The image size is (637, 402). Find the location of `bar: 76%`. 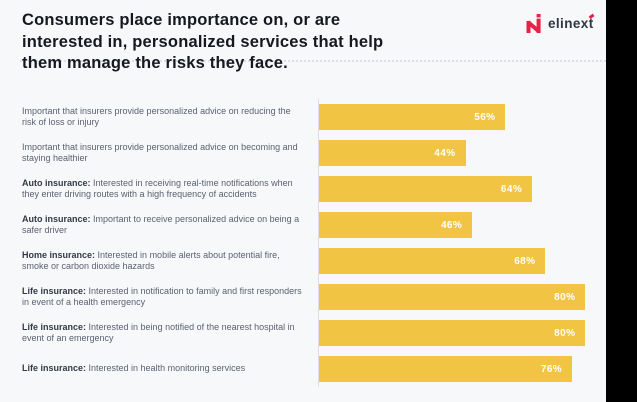

bar: 76% is located at coordinates (446, 369).